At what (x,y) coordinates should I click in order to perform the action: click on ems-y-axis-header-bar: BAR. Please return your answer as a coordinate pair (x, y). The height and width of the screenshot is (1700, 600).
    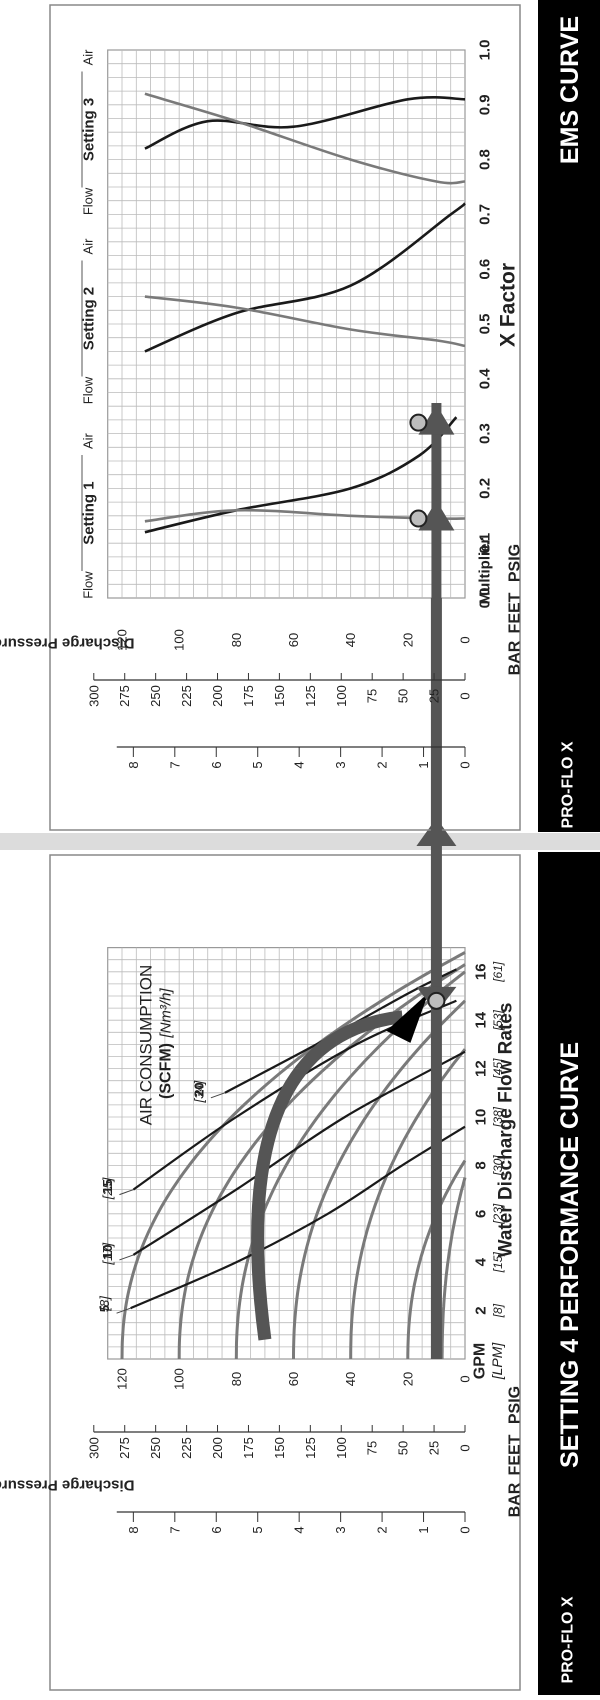
    Looking at the image, I should click on (515, 657).